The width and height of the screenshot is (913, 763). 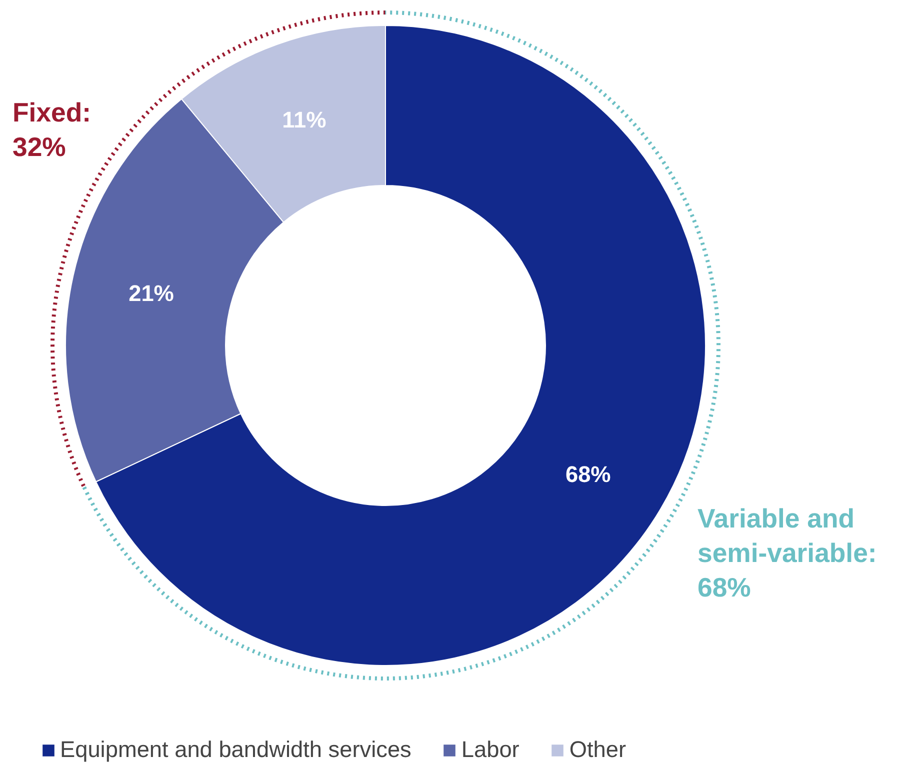 What do you see at coordinates (490, 749) in the screenshot?
I see `legend-label: Labor` at bounding box center [490, 749].